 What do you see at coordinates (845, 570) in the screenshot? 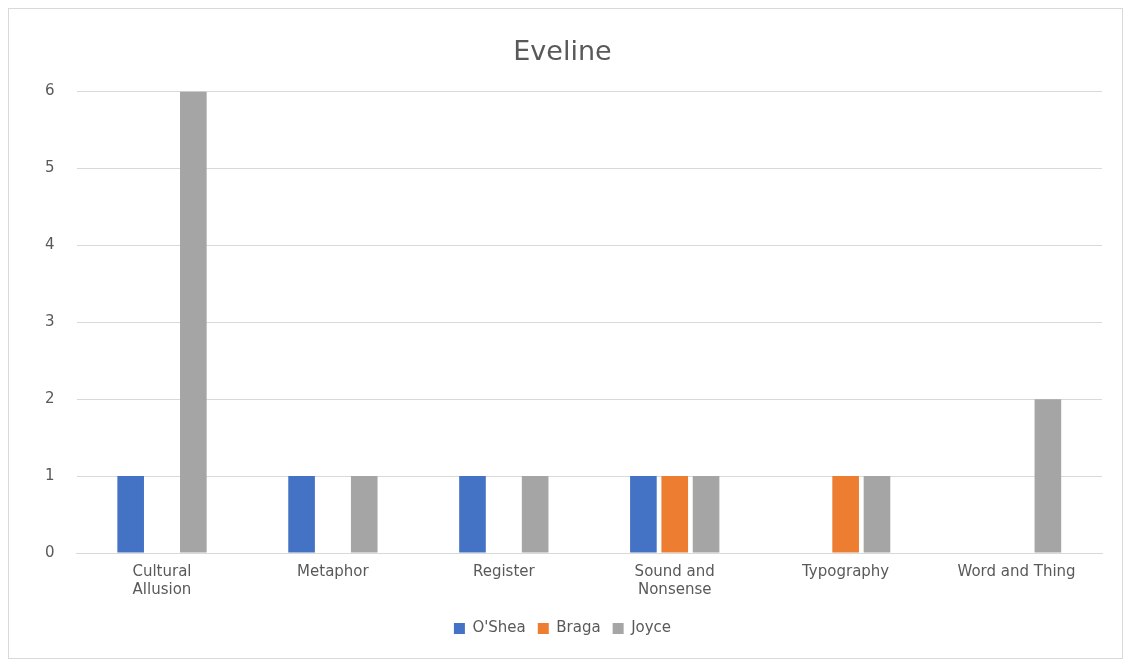
I see `x-tick-label: Typography` at bounding box center [845, 570].